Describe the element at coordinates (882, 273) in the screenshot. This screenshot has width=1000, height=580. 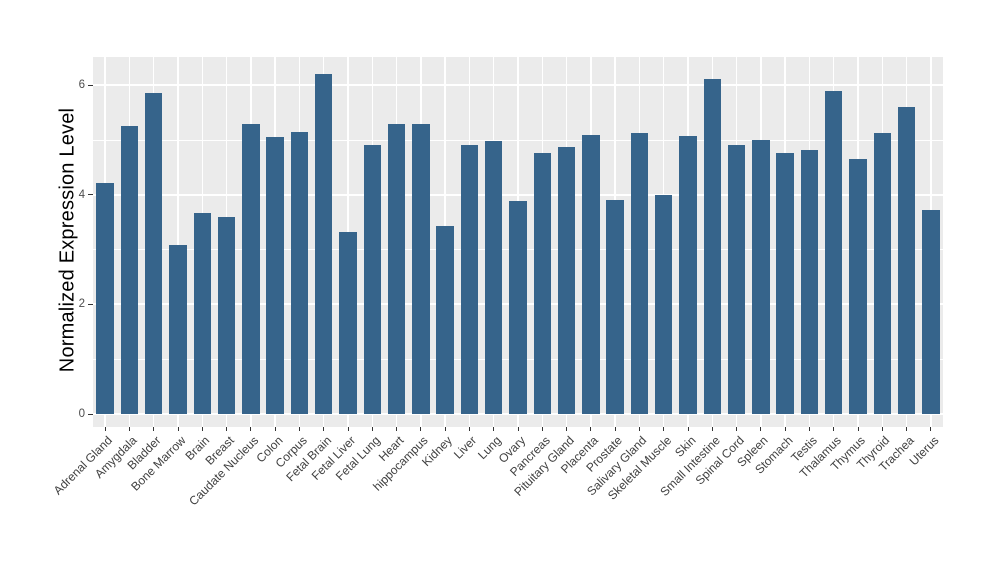
I see `bar-thyroid` at that location.